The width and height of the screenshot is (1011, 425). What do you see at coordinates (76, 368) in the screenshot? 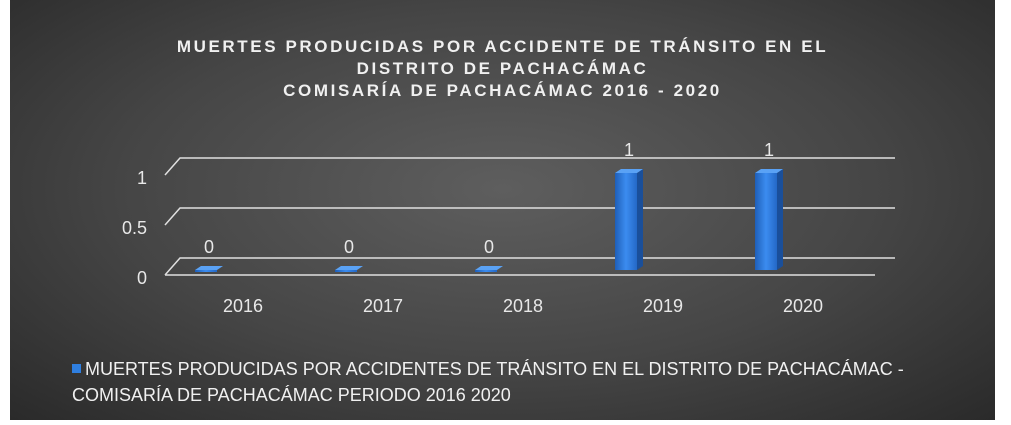
I see `legend-key` at bounding box center [76, 368].